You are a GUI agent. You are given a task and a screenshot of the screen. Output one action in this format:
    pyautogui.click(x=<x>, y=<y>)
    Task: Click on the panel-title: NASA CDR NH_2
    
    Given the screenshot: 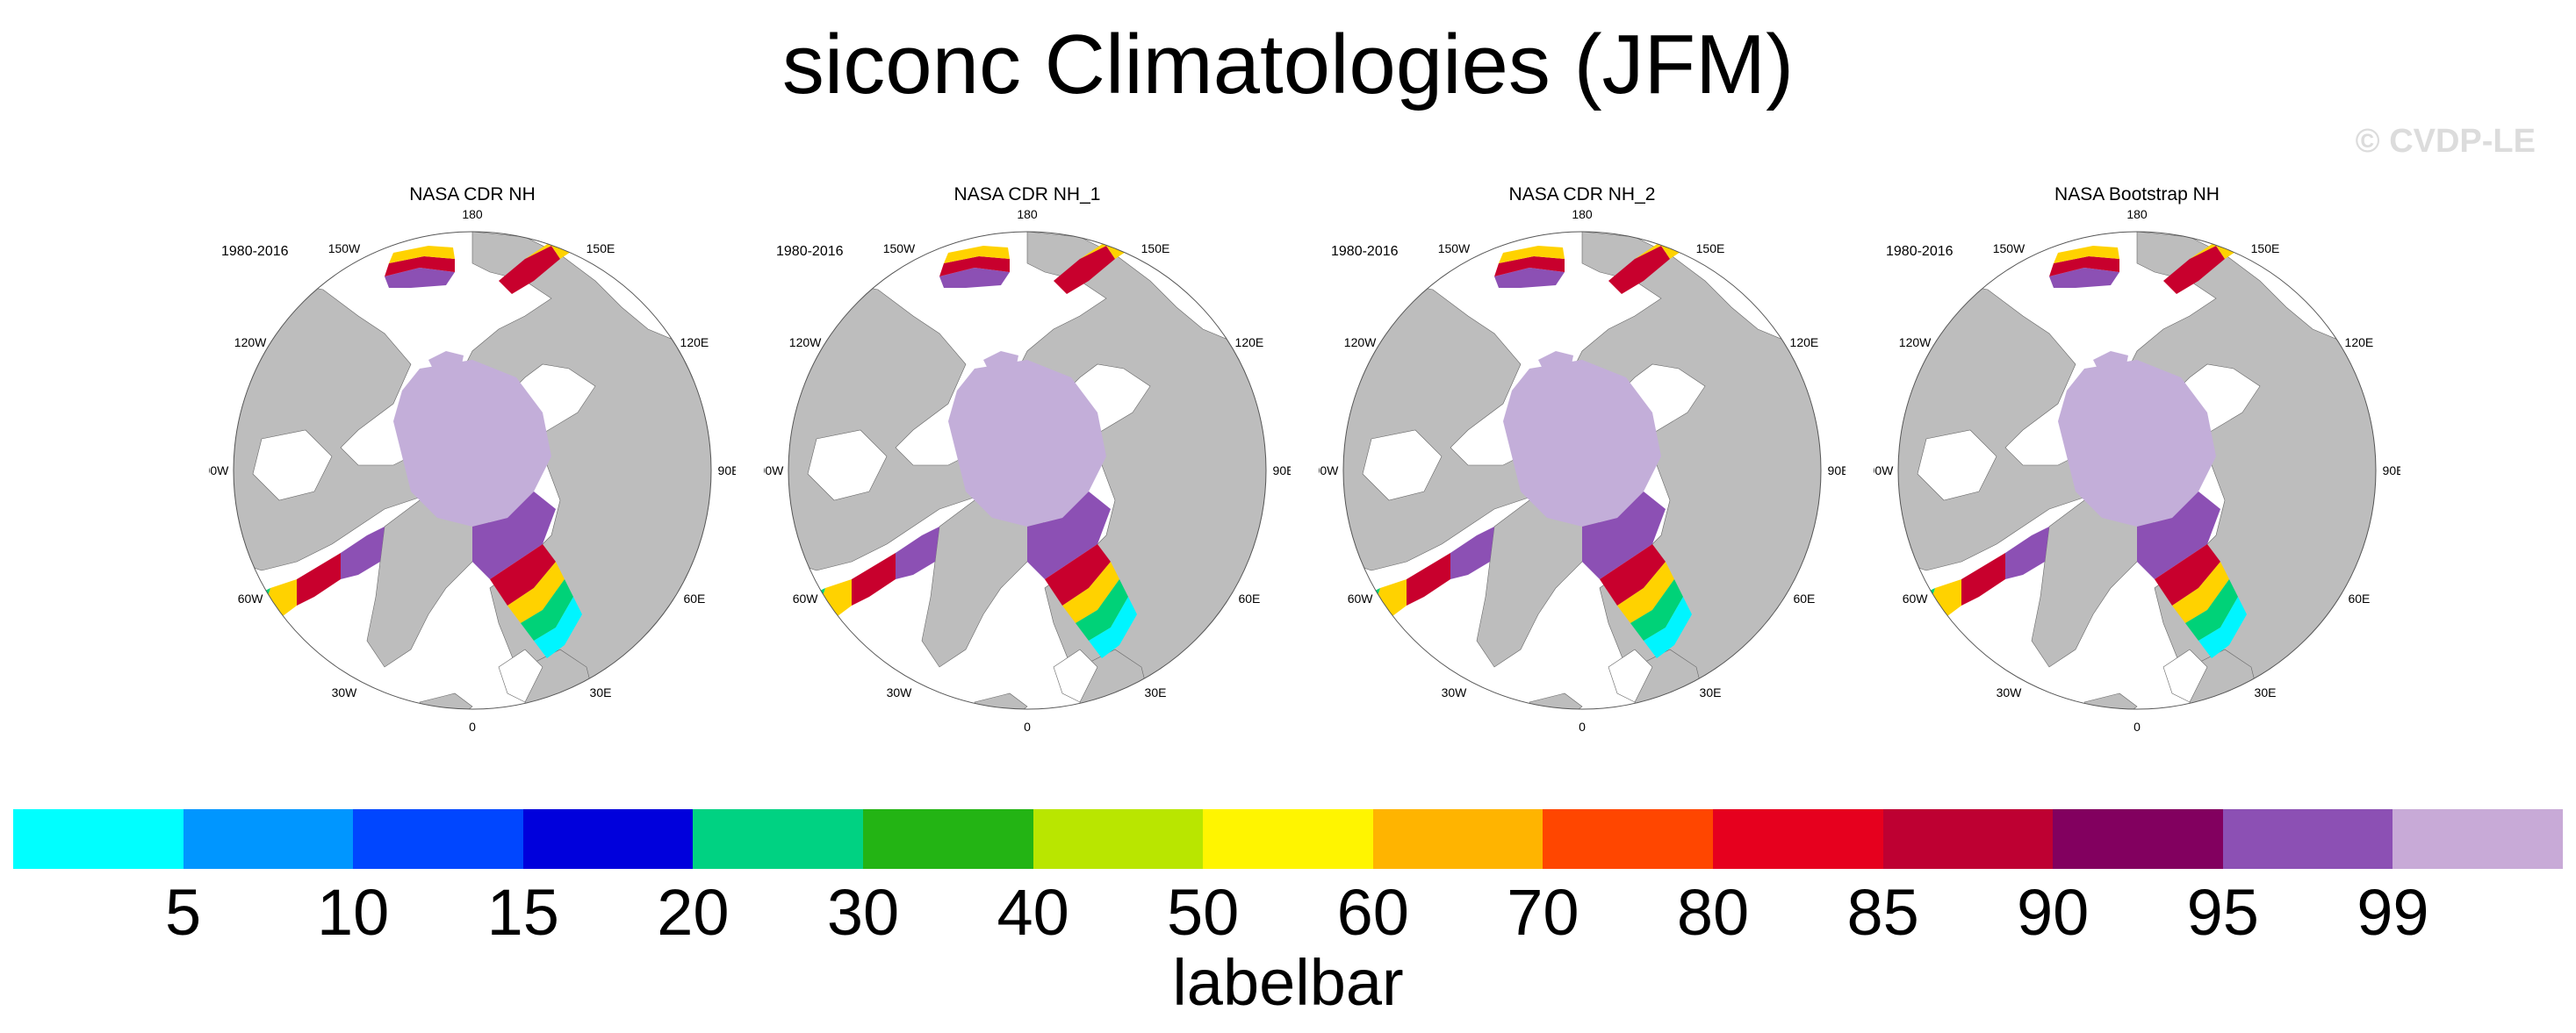 What is the action you would take?
    pyautogui.click(x=1582, y=194)
    